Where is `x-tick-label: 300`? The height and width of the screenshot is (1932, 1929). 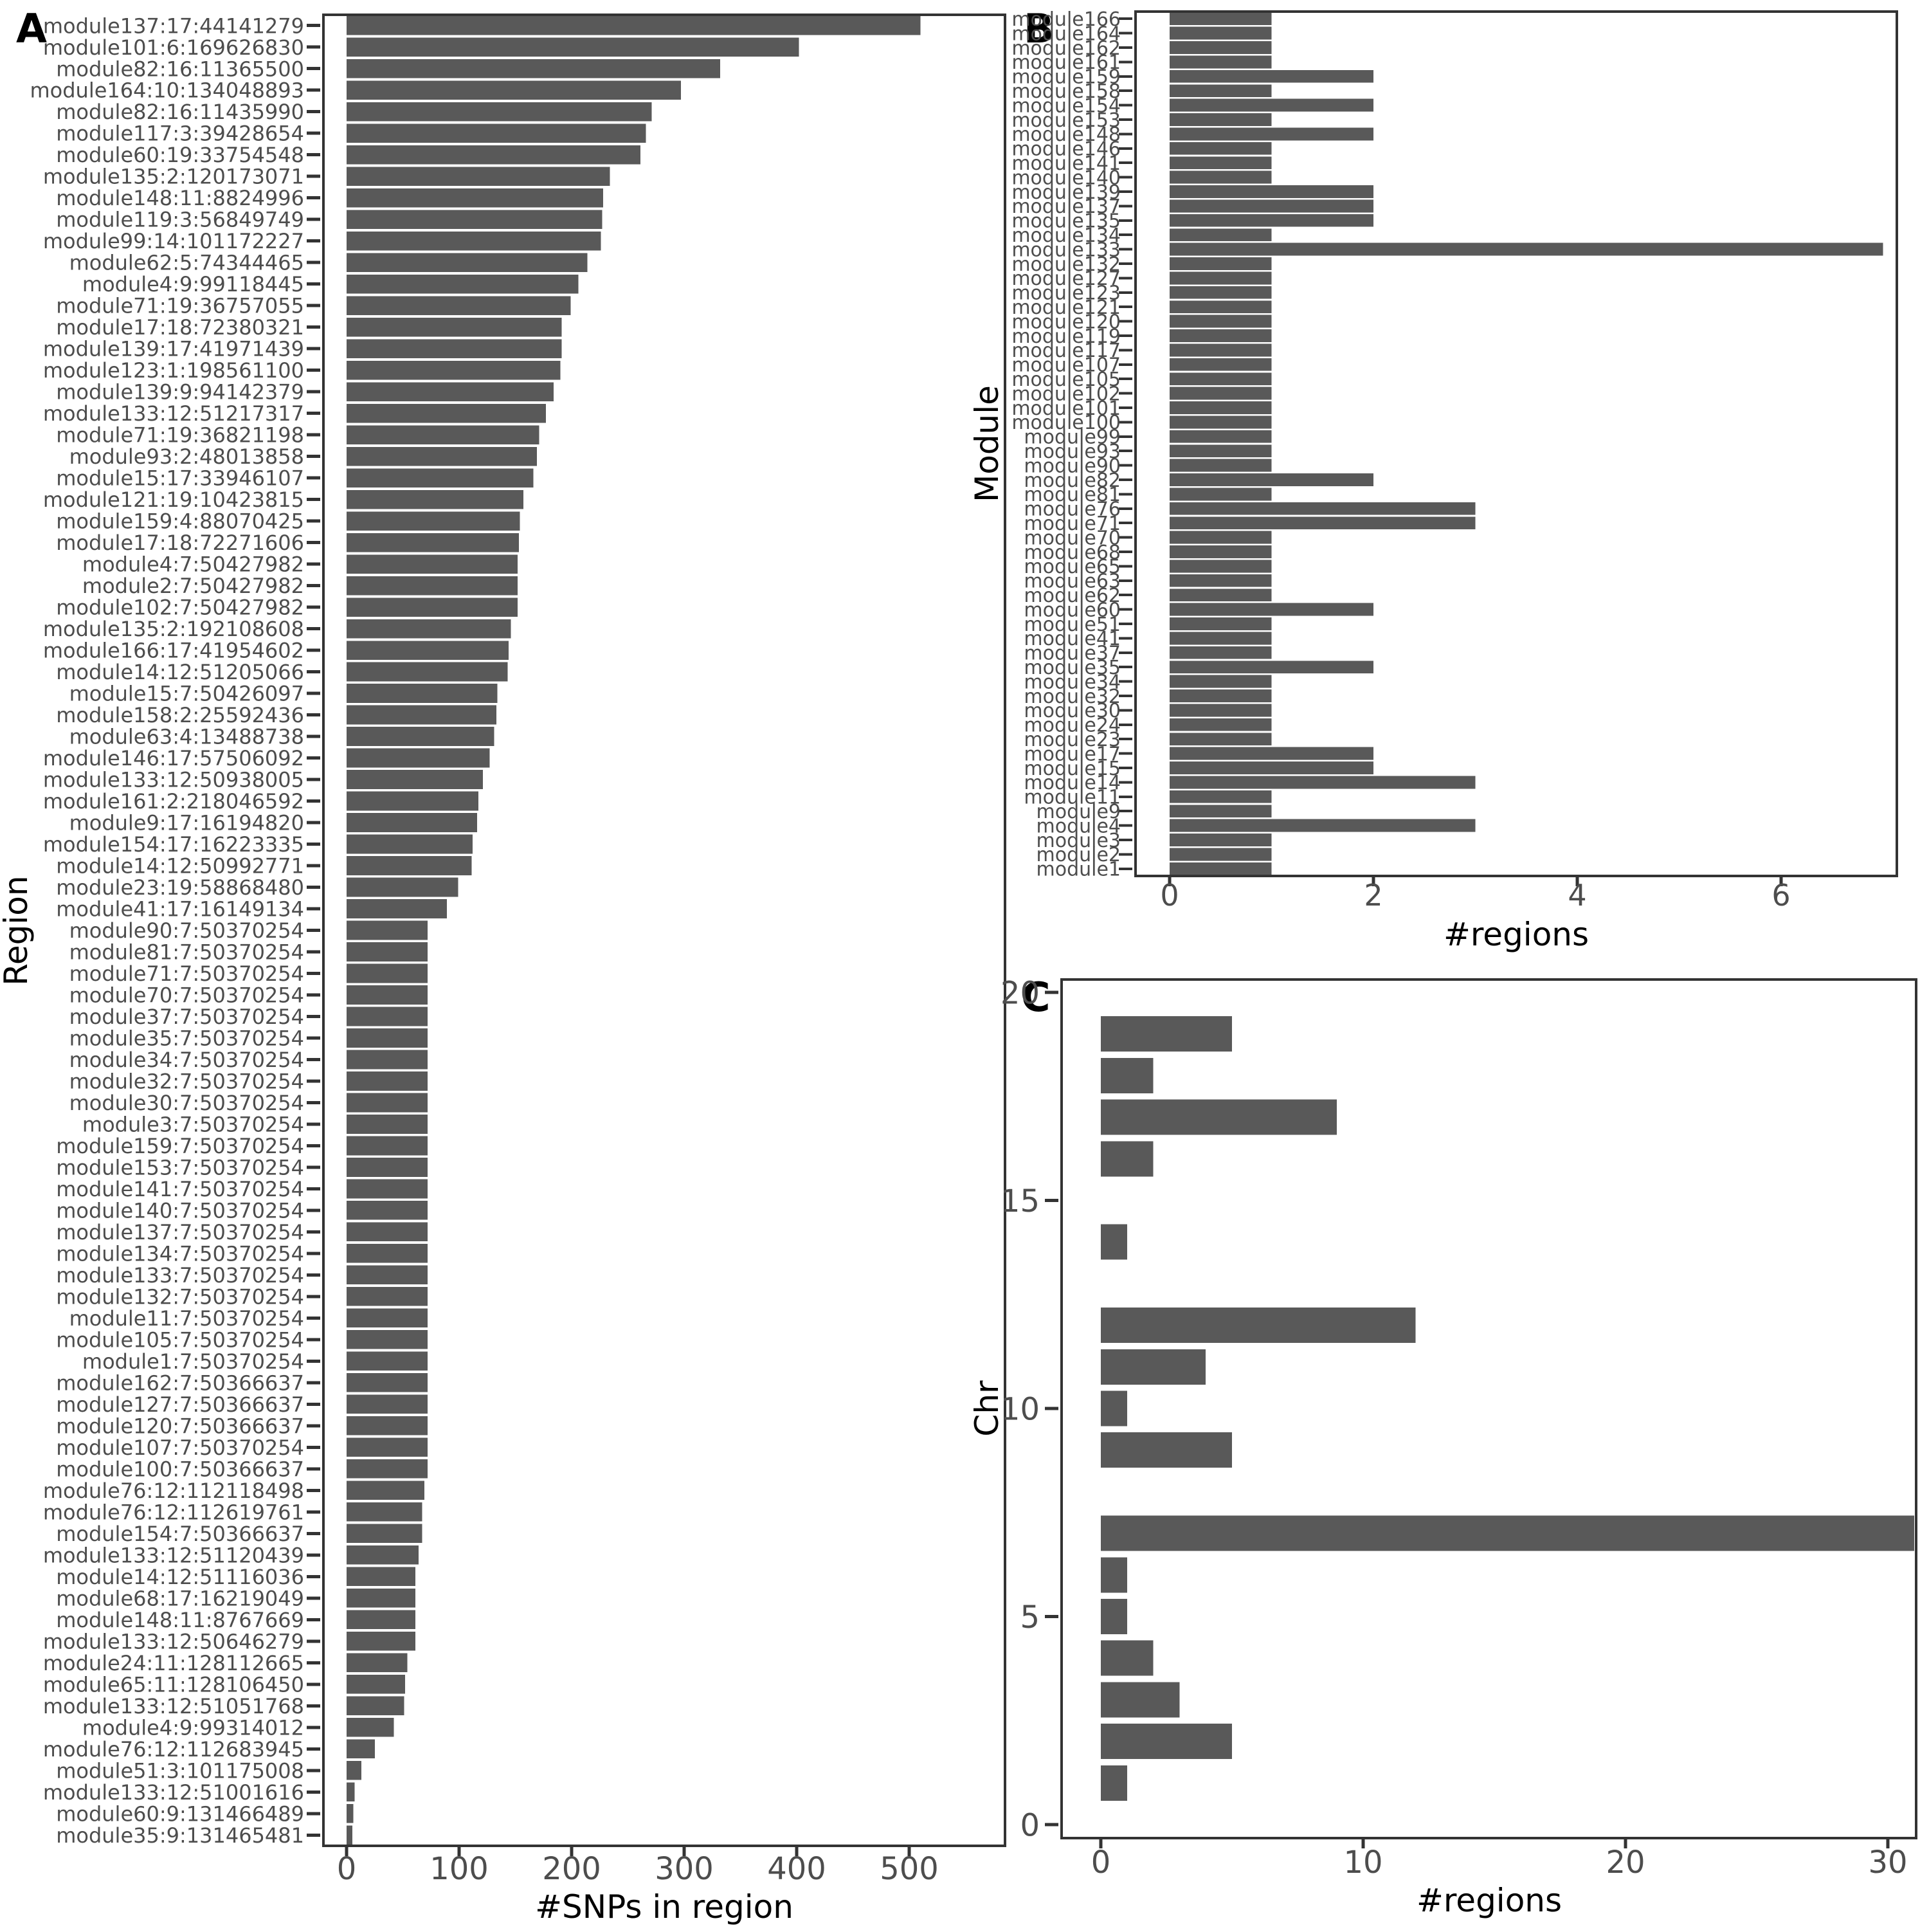
x-tick-label: 300 is located at coordinates (684, 1869).